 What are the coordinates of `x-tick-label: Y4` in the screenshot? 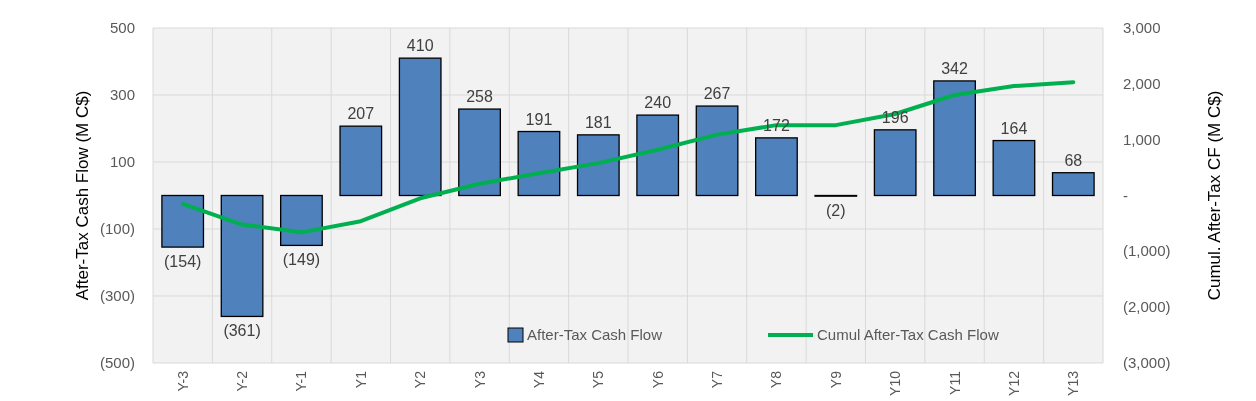 It's located at (538, 379).